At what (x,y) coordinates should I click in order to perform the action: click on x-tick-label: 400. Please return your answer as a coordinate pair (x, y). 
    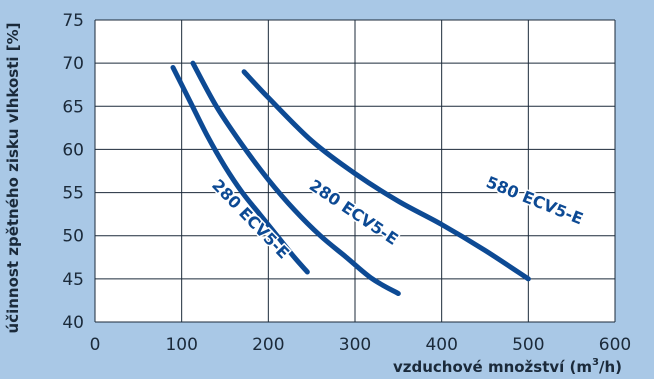
    Looking at the image, I should click on (441, 345).